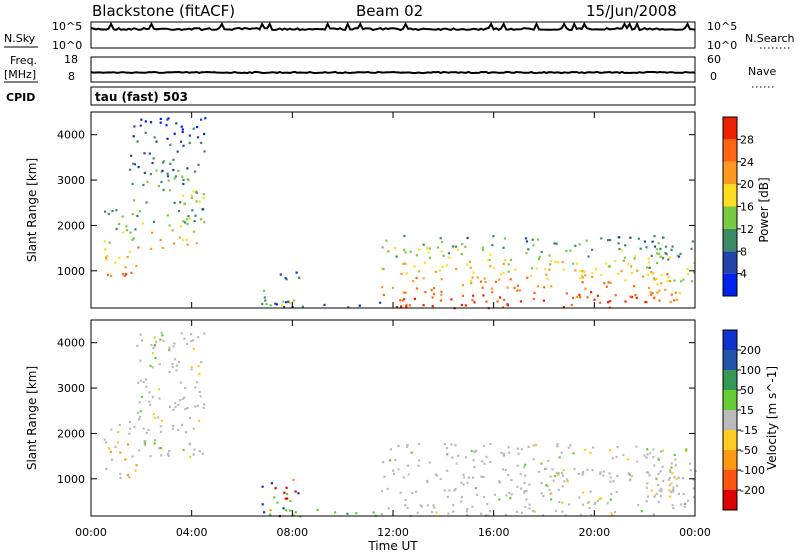 The image size is (800, 554). I want to click on colorbar-tick-label: -15, so click(749, 430).